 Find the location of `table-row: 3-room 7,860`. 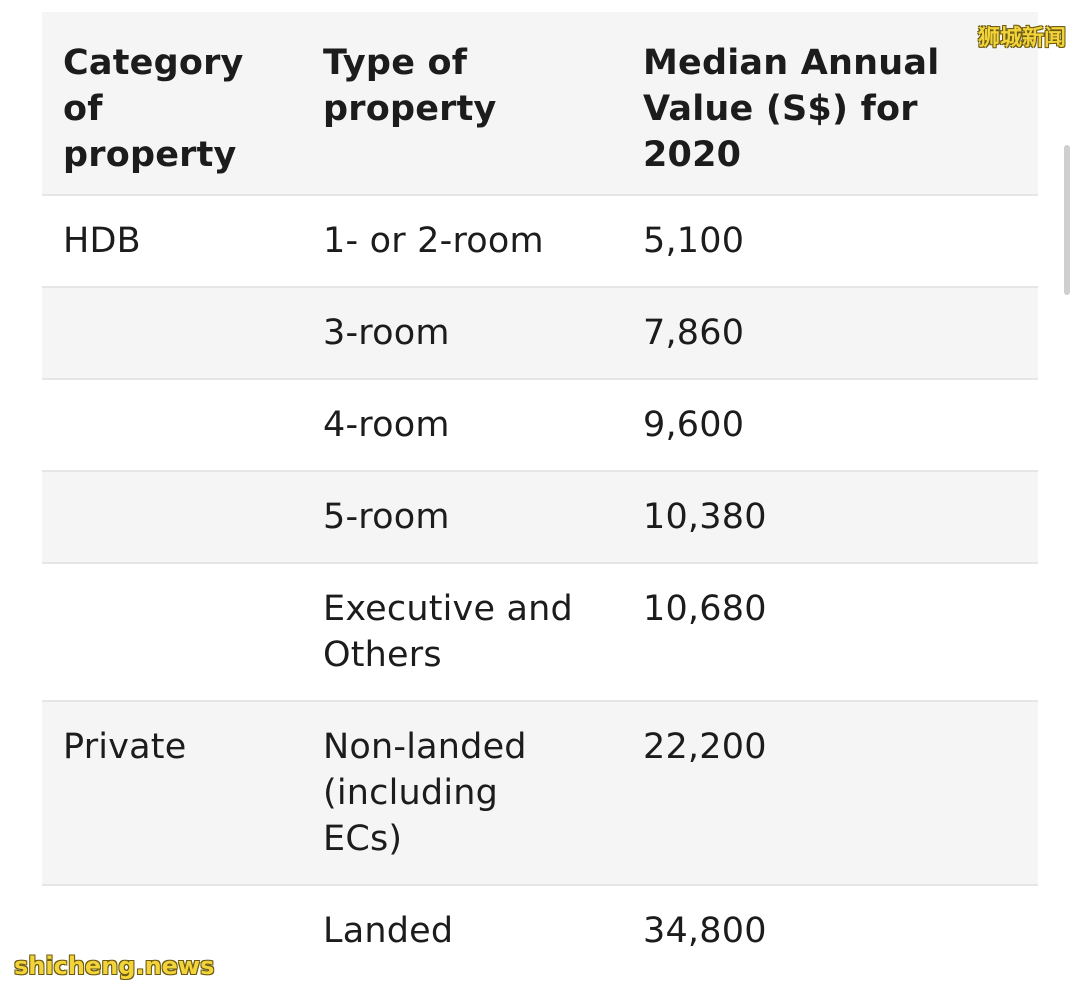

table-row: 3-room 7,860 is located at coordinates (540, 333).